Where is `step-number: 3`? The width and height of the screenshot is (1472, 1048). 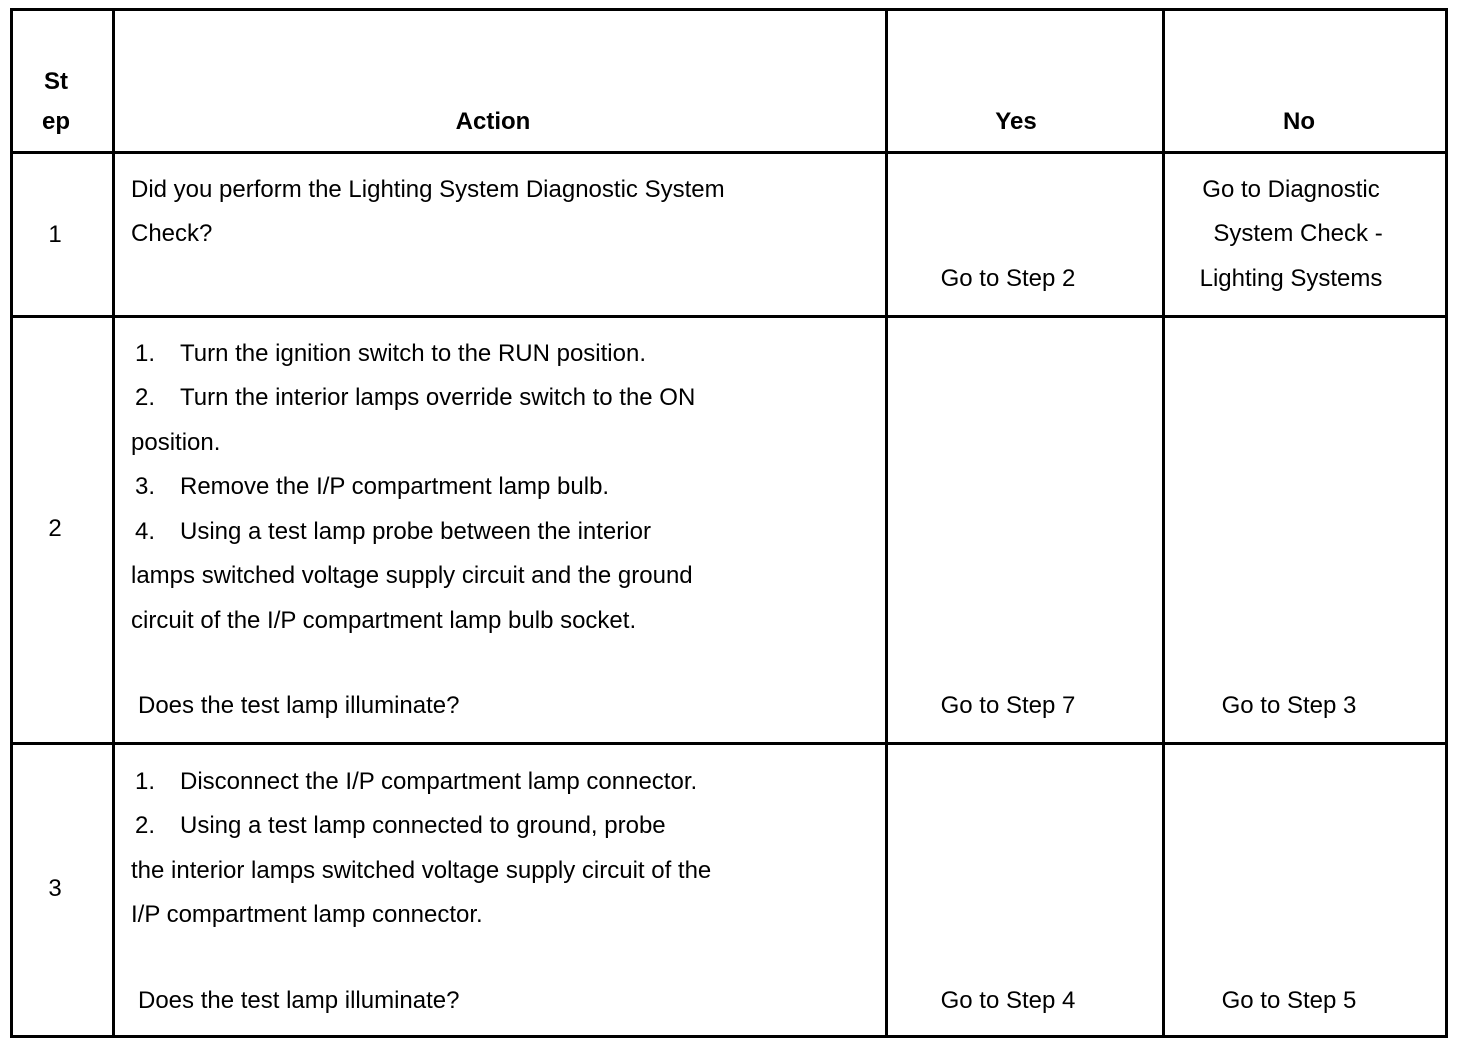 step-number: 3 is located at coordinates (55, 888).